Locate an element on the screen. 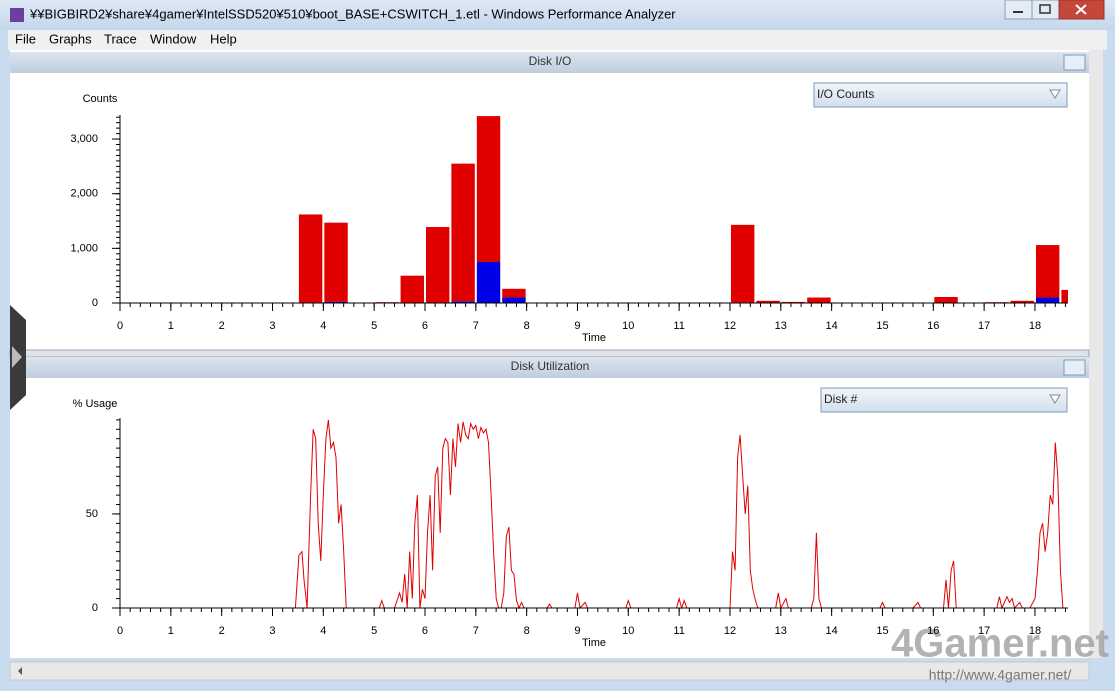  app-icon is located at coordinates (17, 15).